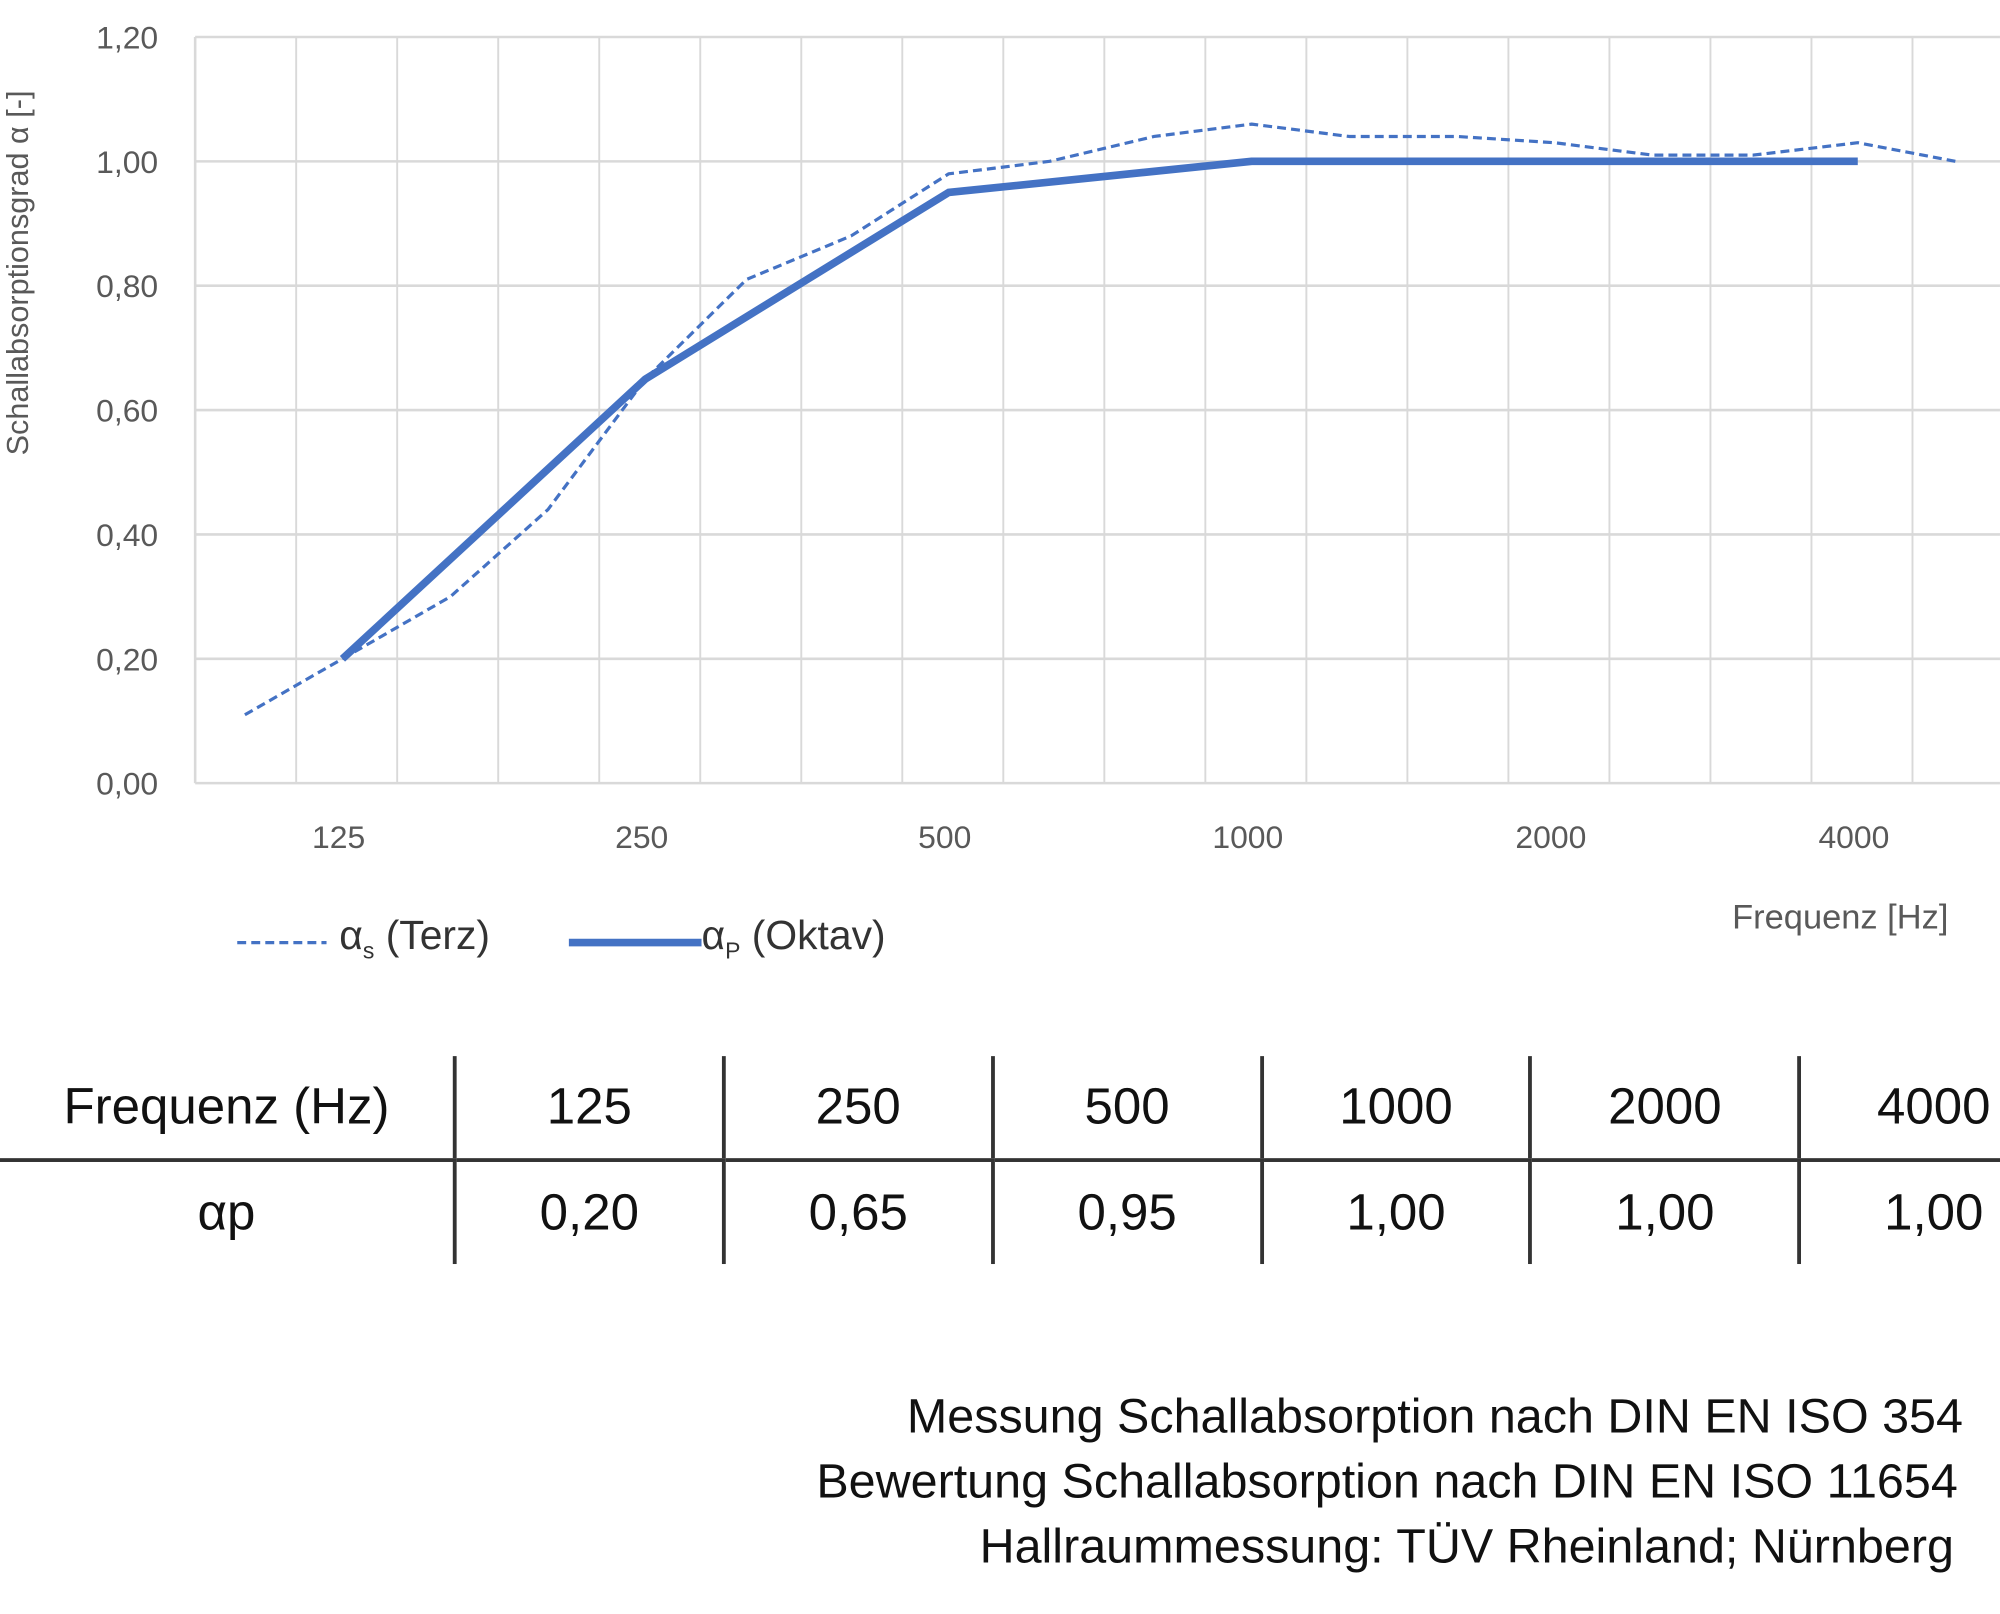  What do you see at coordinates (351, 935) in the screenshot?
I see `legend-terz-symbol: α` at bounding box center [351, 935].